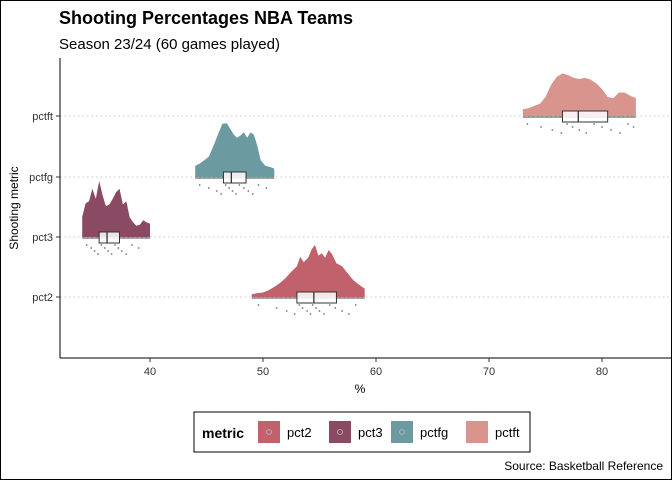 Image resolution: width=672 pixels, height=480 pixels. What do you see at coordinates (116, 209) in the screenshot?
I see `density-pct3` at bounding box center [116, 209].